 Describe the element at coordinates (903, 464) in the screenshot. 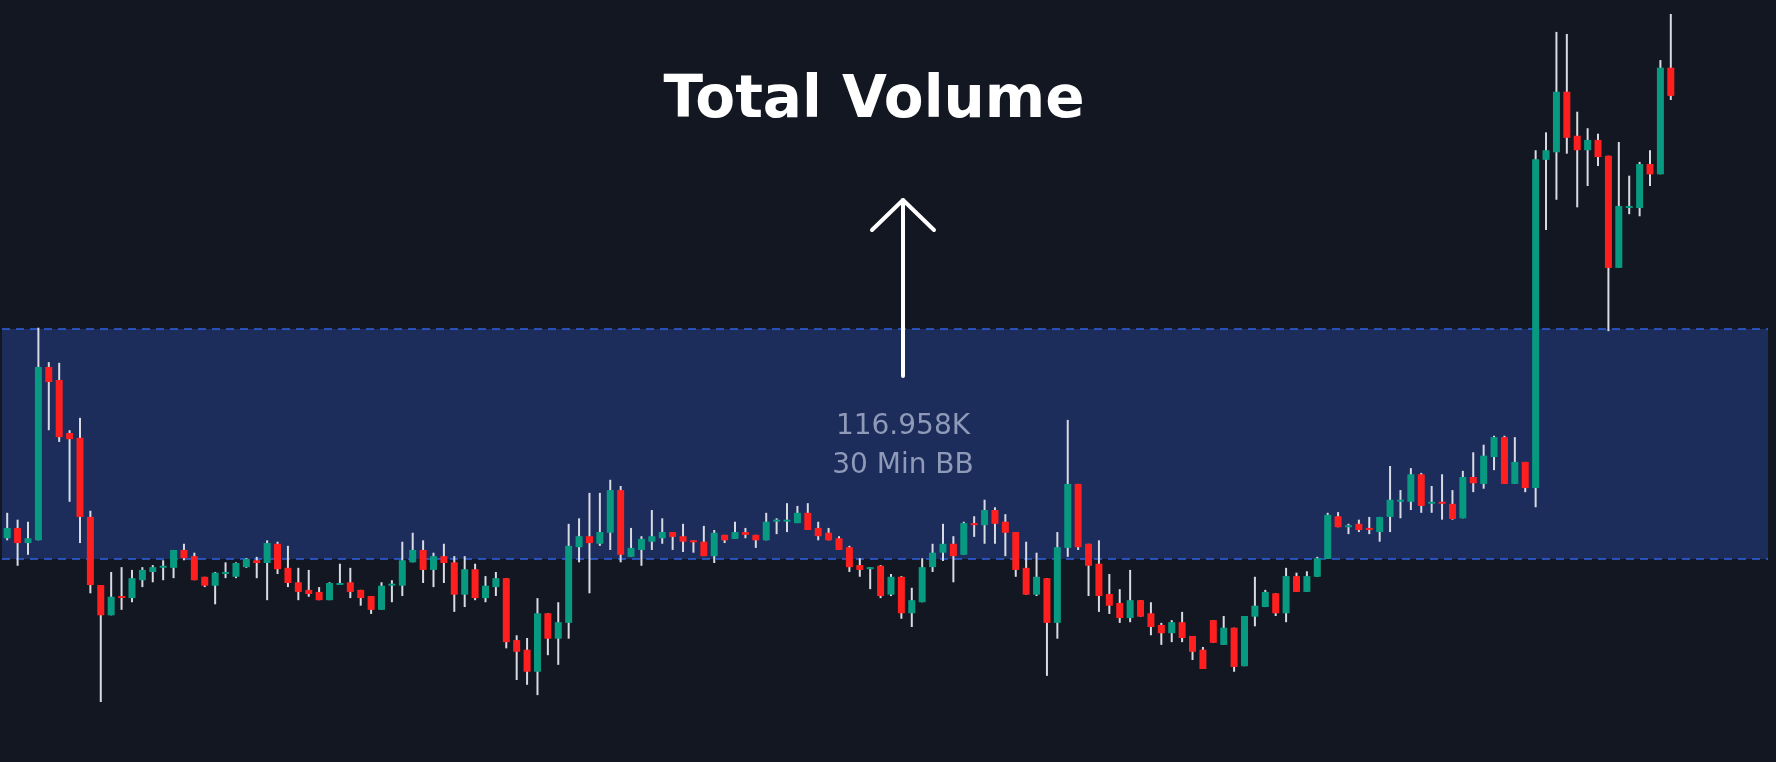

I see `annotation: 30 Min BB` at that location.